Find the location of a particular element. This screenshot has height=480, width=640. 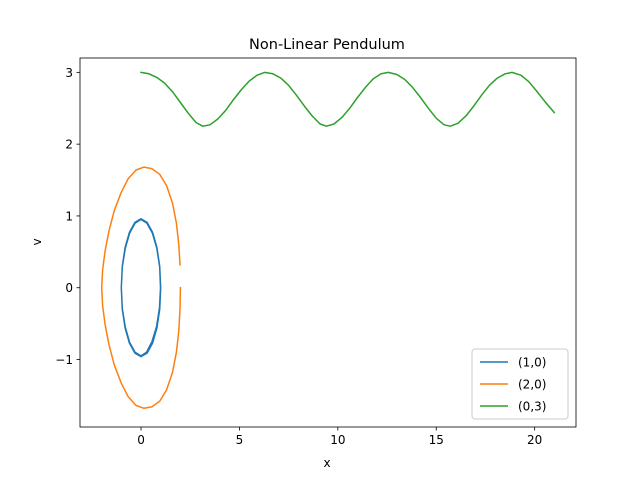

x-axis-label: x is located at coordinates (326, 463).